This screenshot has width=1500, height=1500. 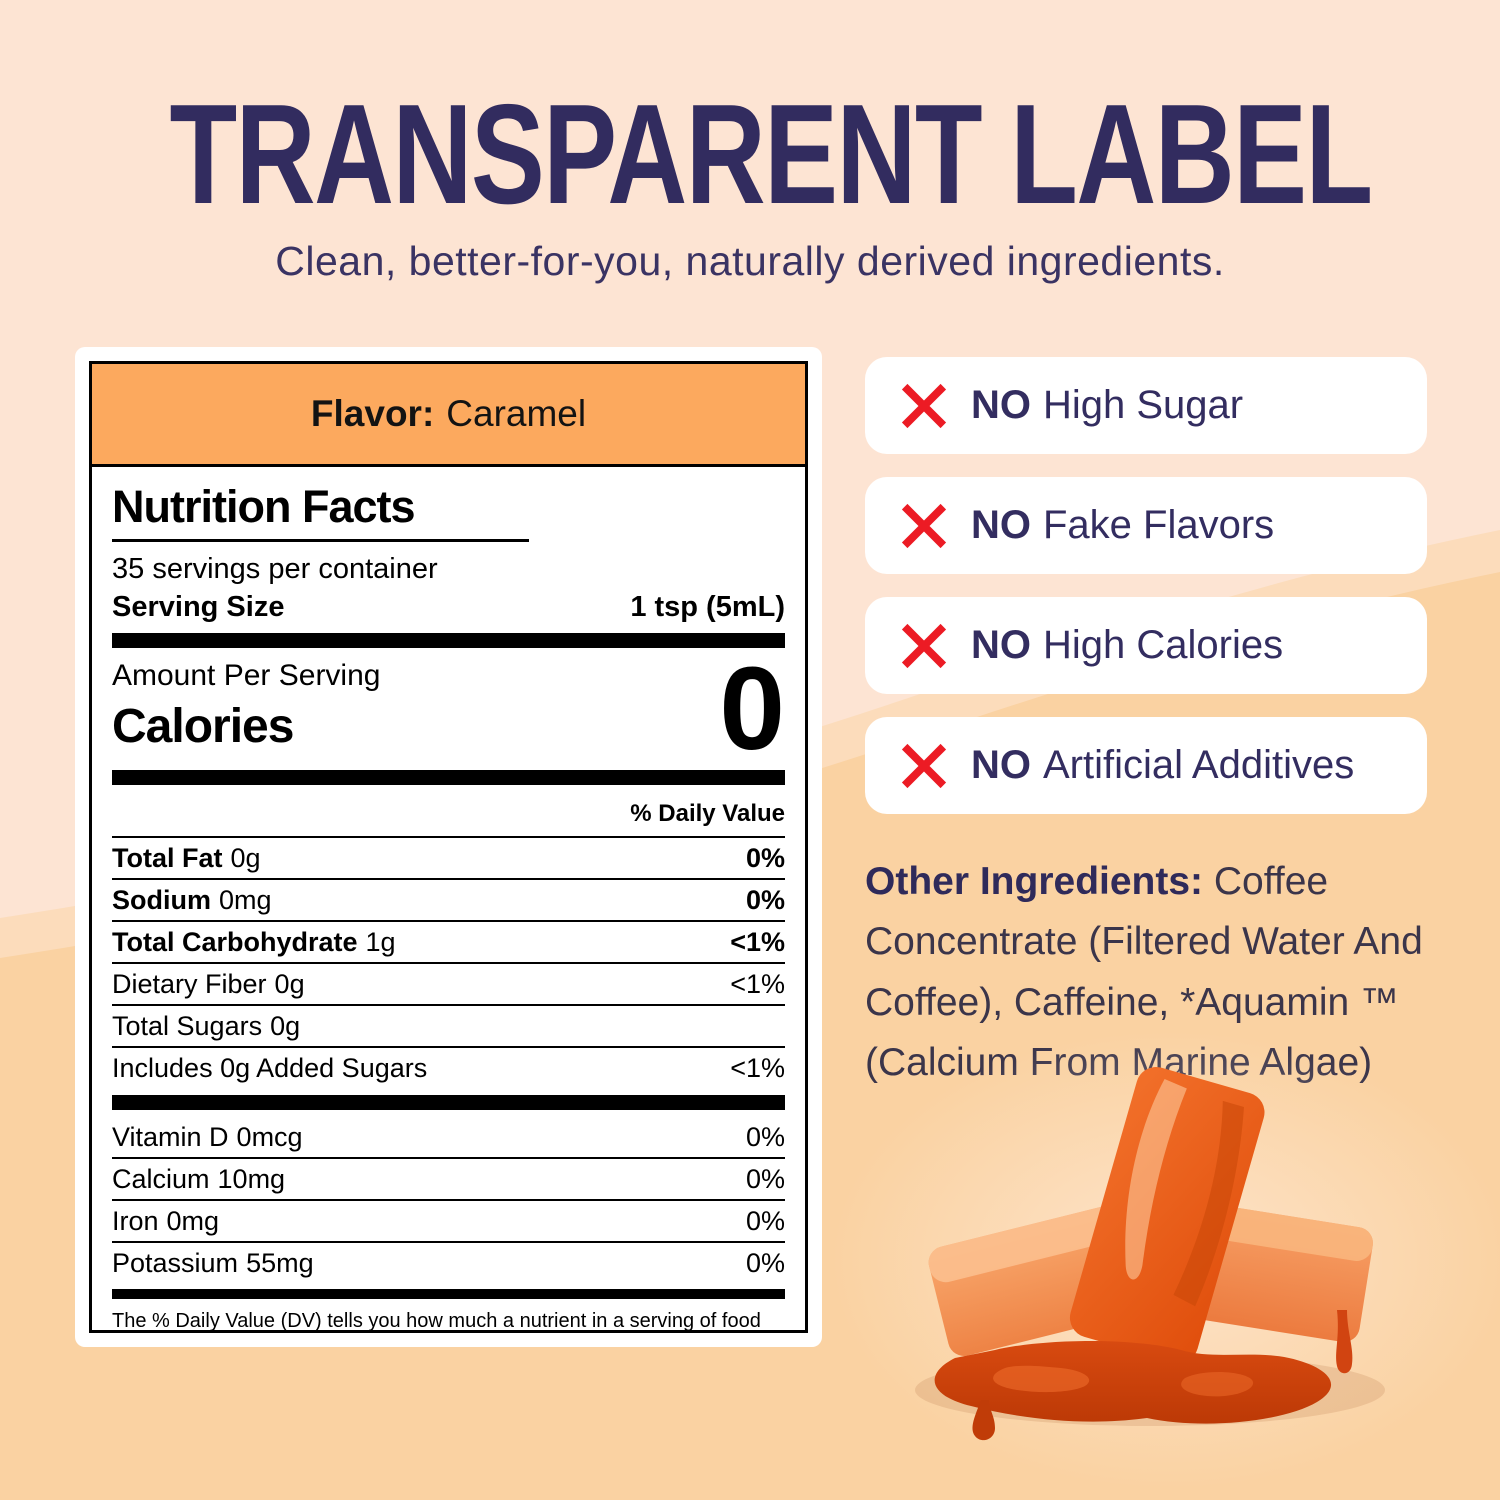 I want to click on badge-no-high-calories: NO High Calories, so click(x=1146, y=645).